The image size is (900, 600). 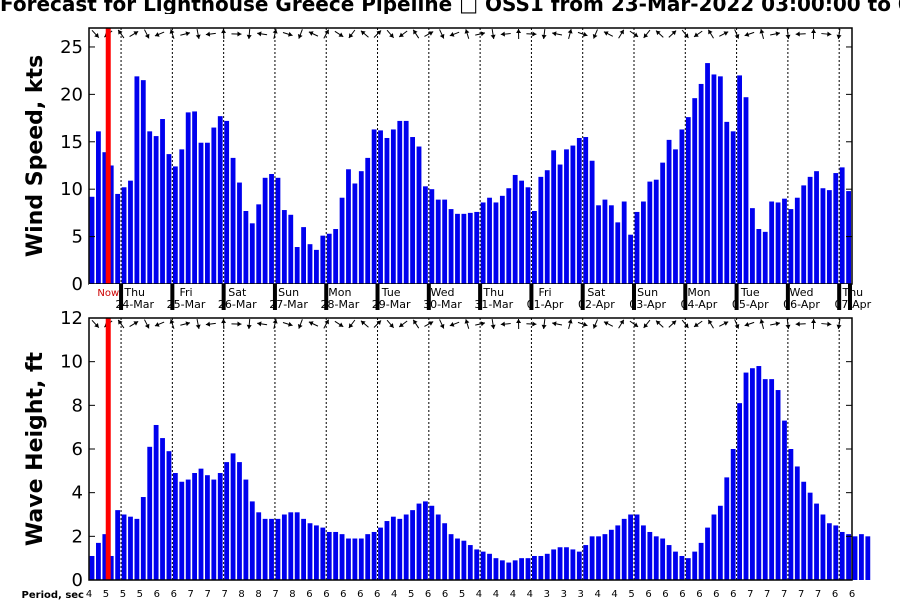 I want to click on y-tick-label: 4, so click(x=77, y=493).